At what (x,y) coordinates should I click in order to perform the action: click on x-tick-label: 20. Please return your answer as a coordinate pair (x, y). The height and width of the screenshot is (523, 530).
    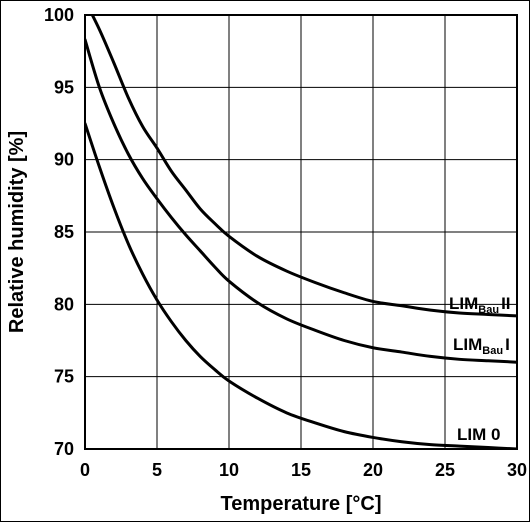
    Looking at the image, I should click on (373, 470).